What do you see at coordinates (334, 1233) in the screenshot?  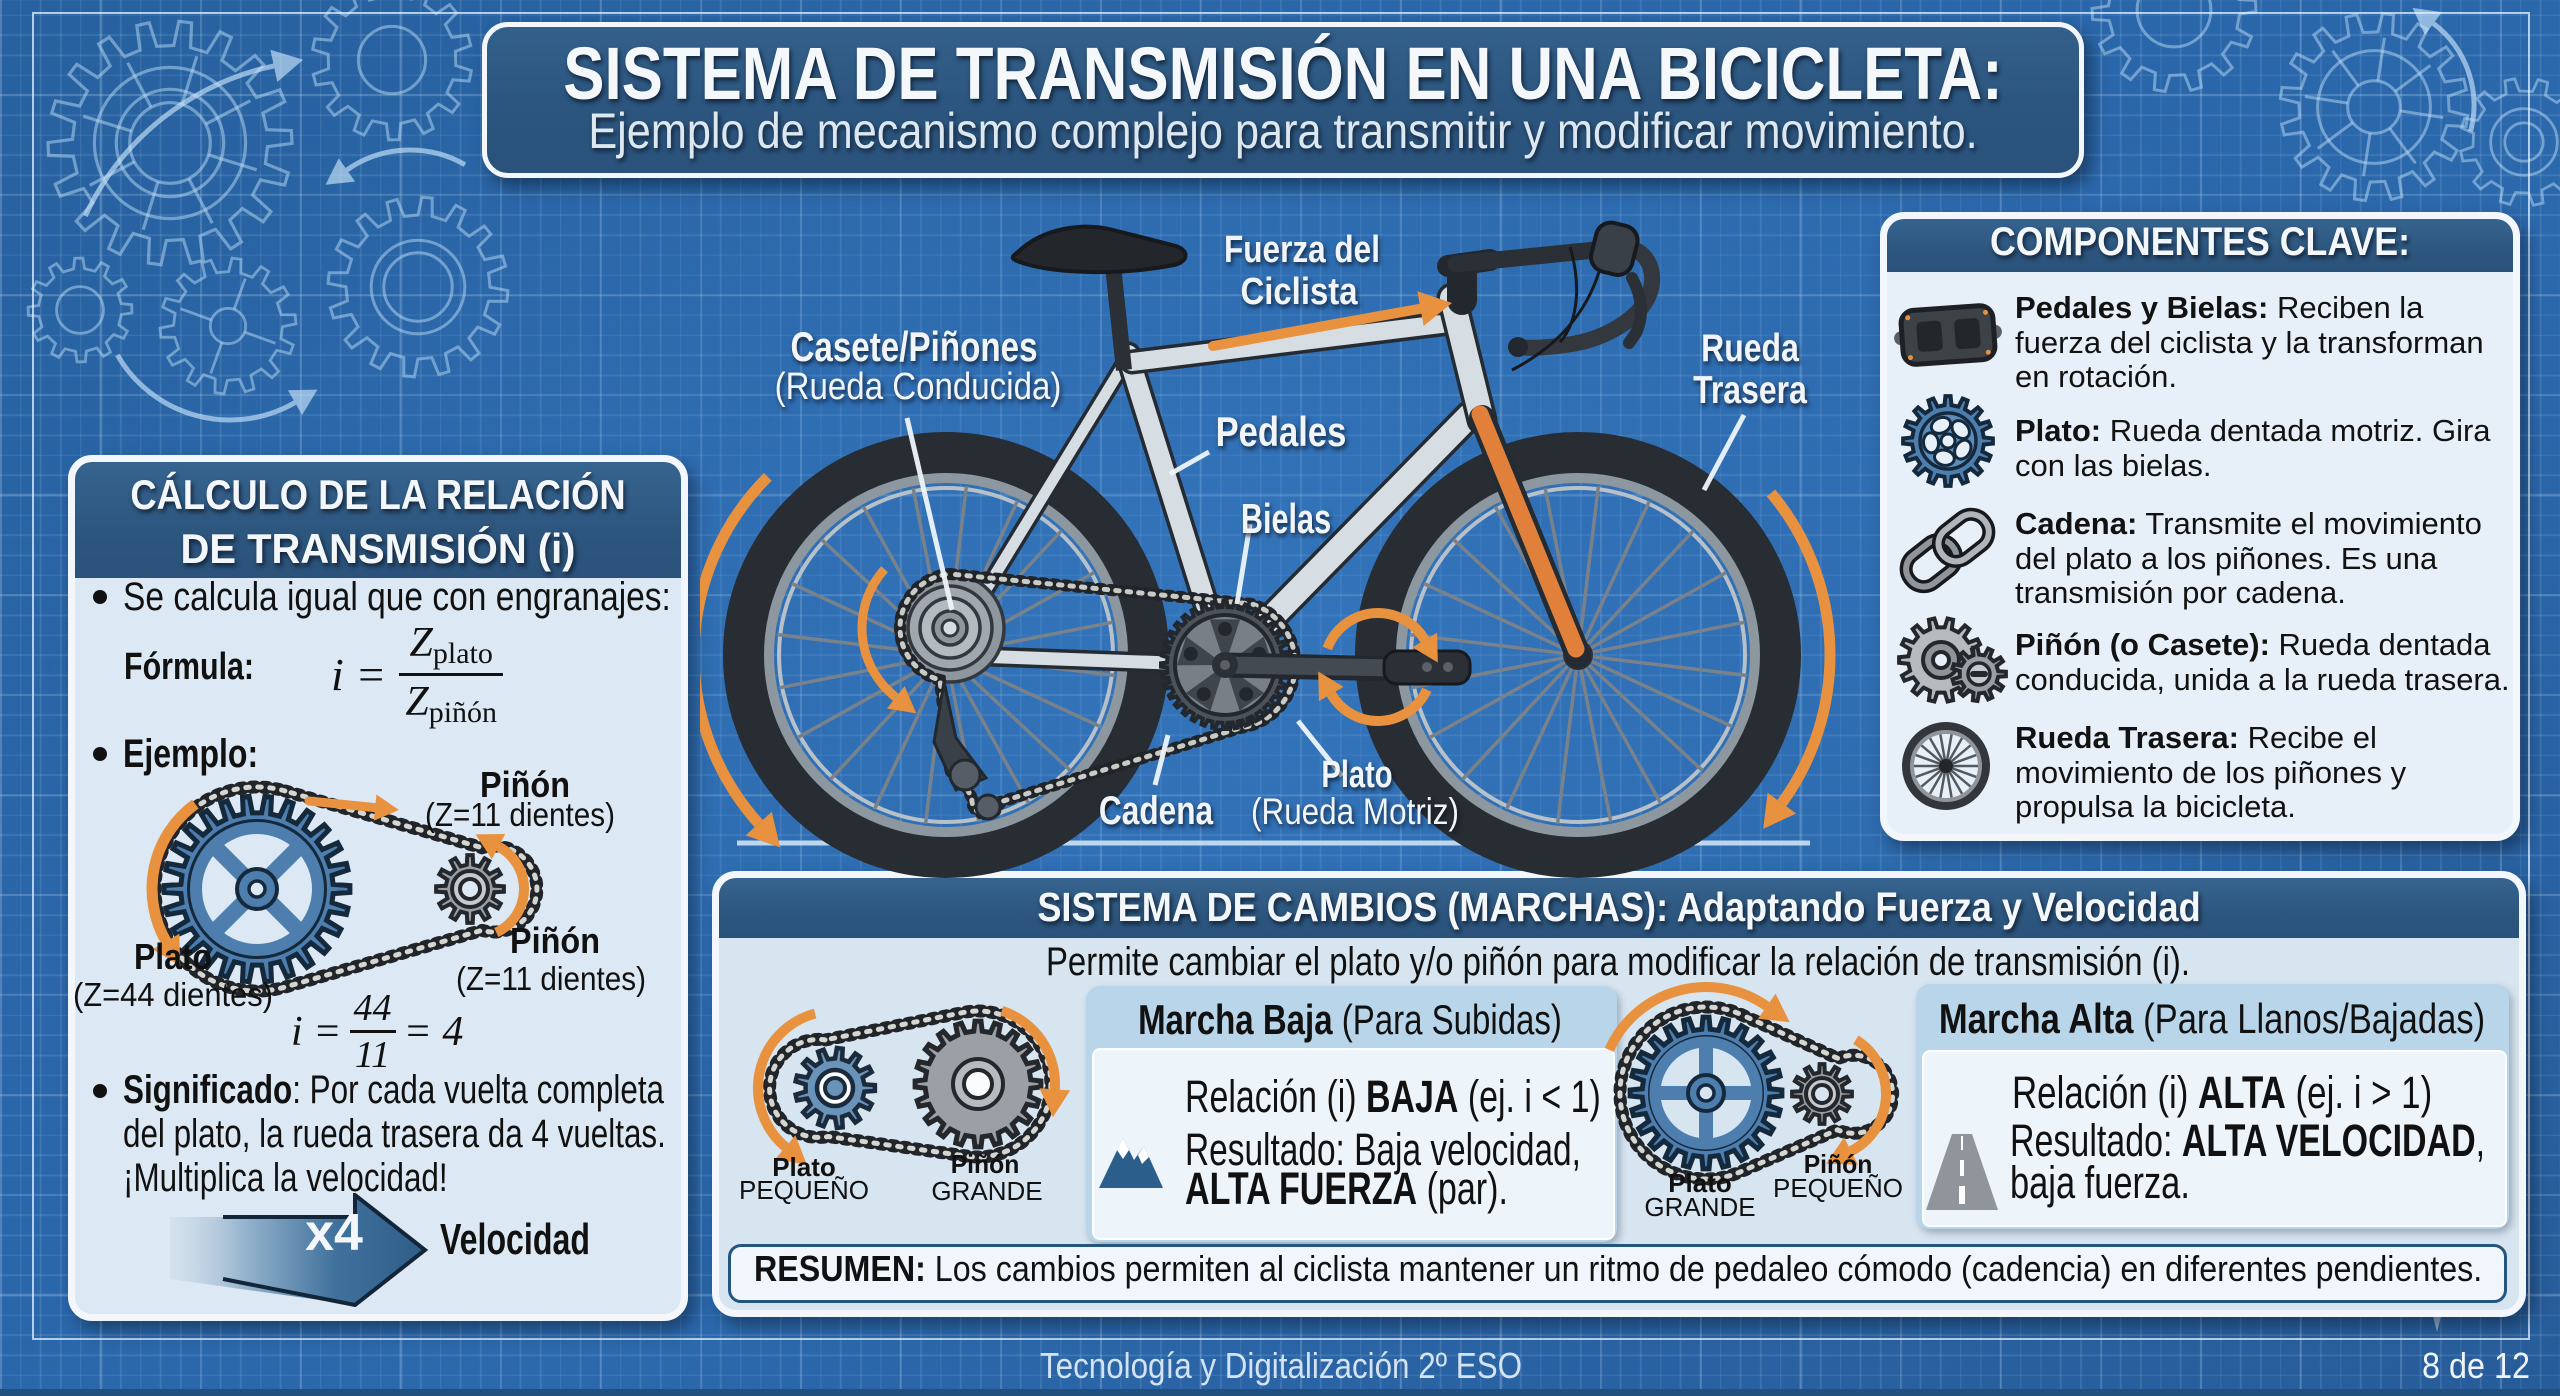 I see `svg-text: x4` at bounding box center [334, 1233].